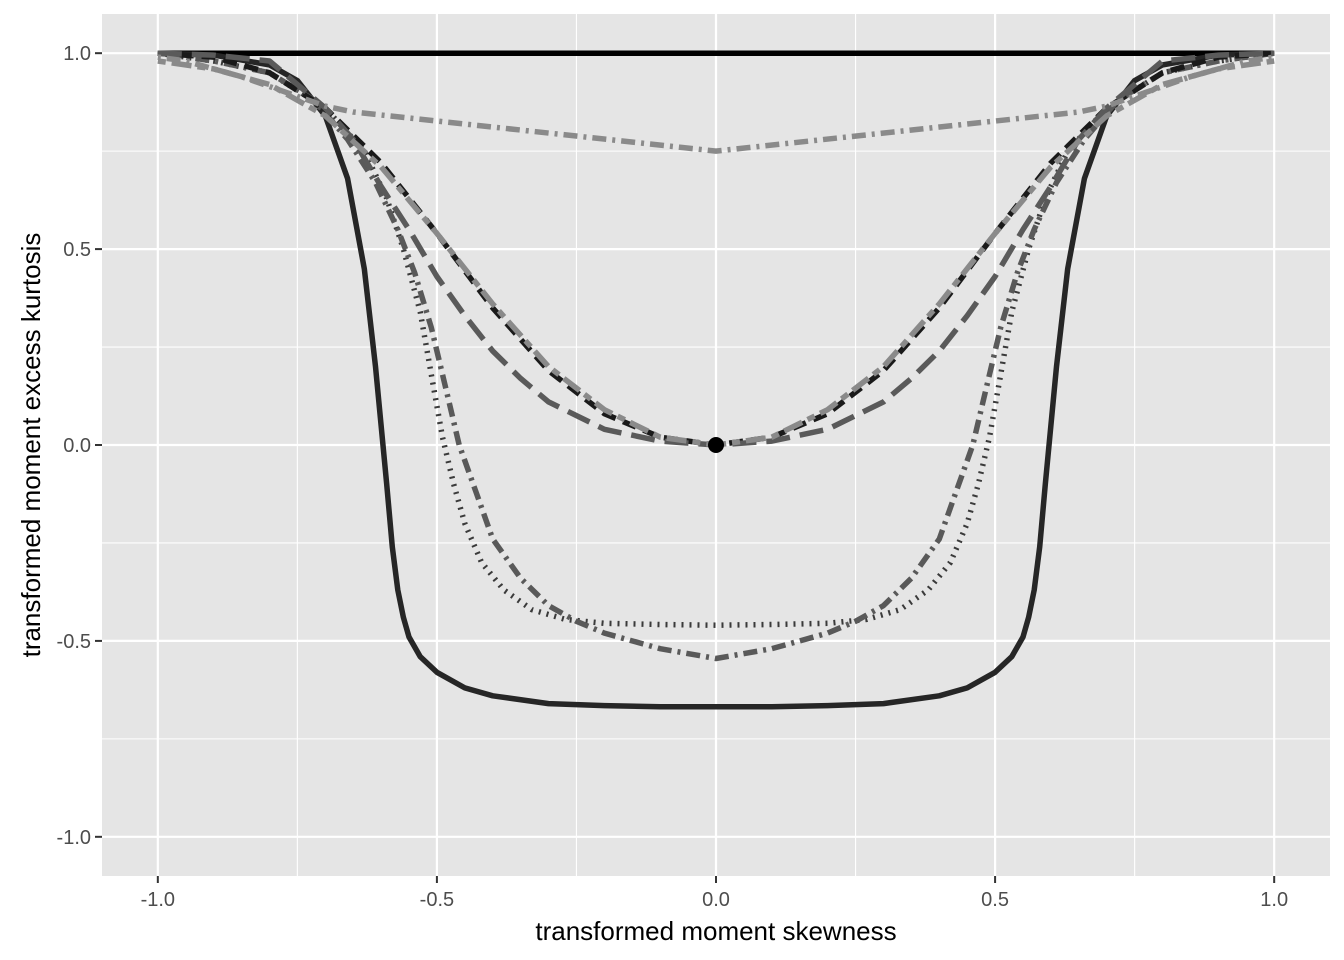  I want to click on y-axis: -1.0 -0.5 0.0 0.5 1.0, so click(79, 446).